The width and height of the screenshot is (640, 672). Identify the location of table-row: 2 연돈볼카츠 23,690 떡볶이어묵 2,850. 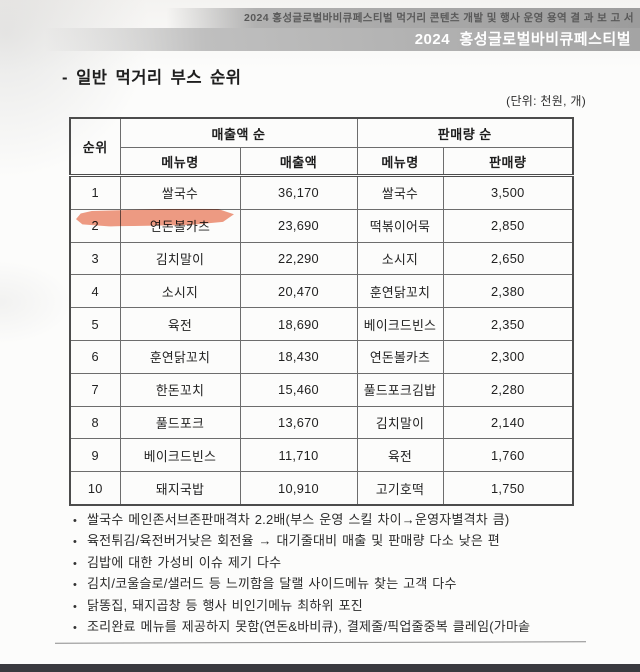
(321, 225).